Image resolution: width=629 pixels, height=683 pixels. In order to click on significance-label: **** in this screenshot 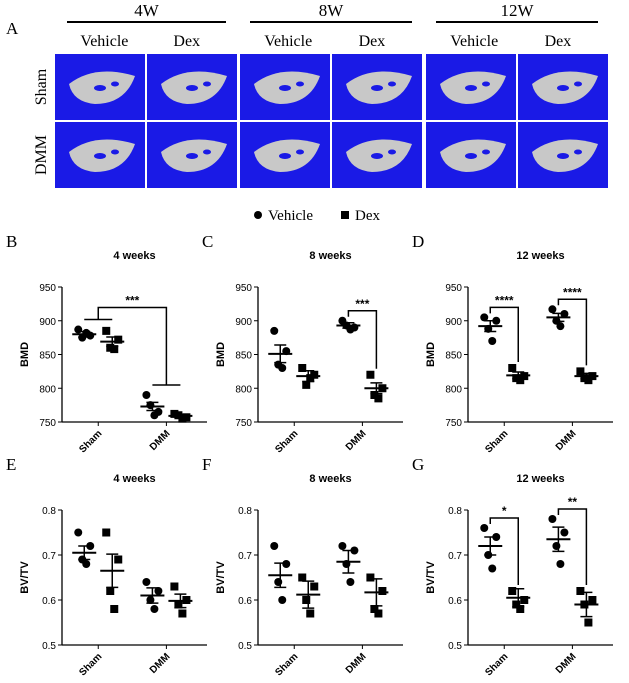, I will do `click(572, 292)`.